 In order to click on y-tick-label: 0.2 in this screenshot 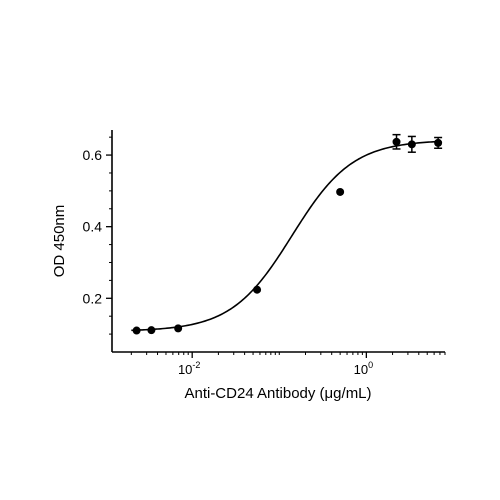, I will do `click(93, 298)`.